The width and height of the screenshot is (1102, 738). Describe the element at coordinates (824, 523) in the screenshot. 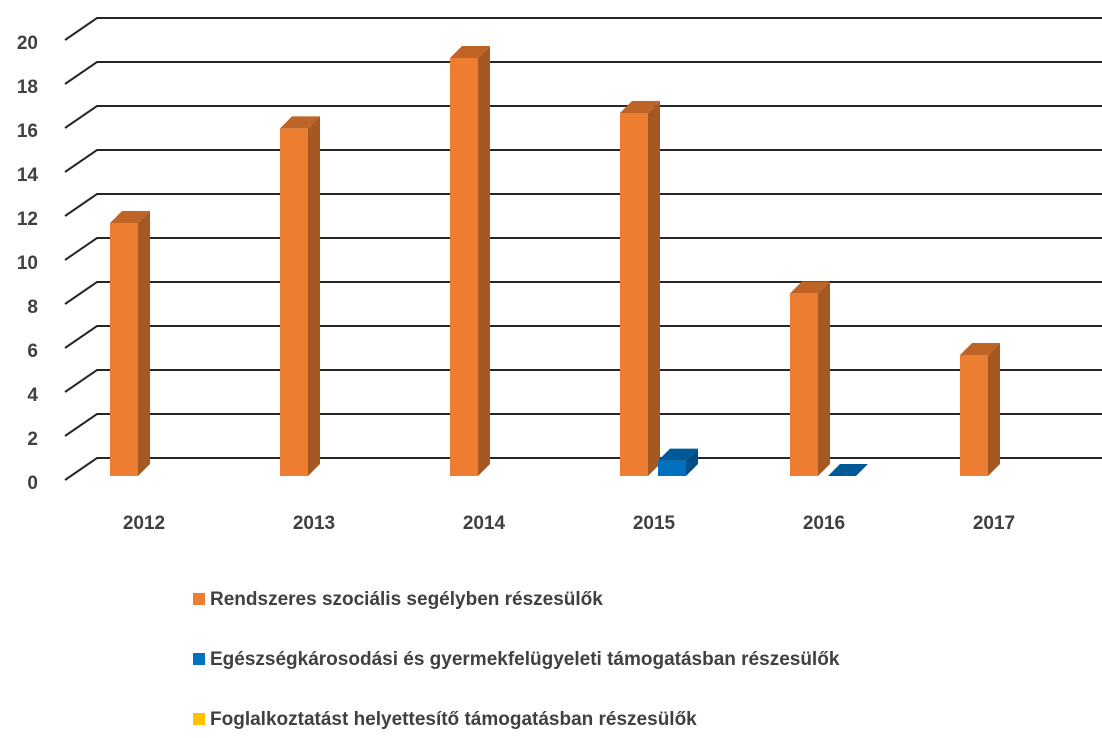

I see `x-tick-label: 2016` at that location.